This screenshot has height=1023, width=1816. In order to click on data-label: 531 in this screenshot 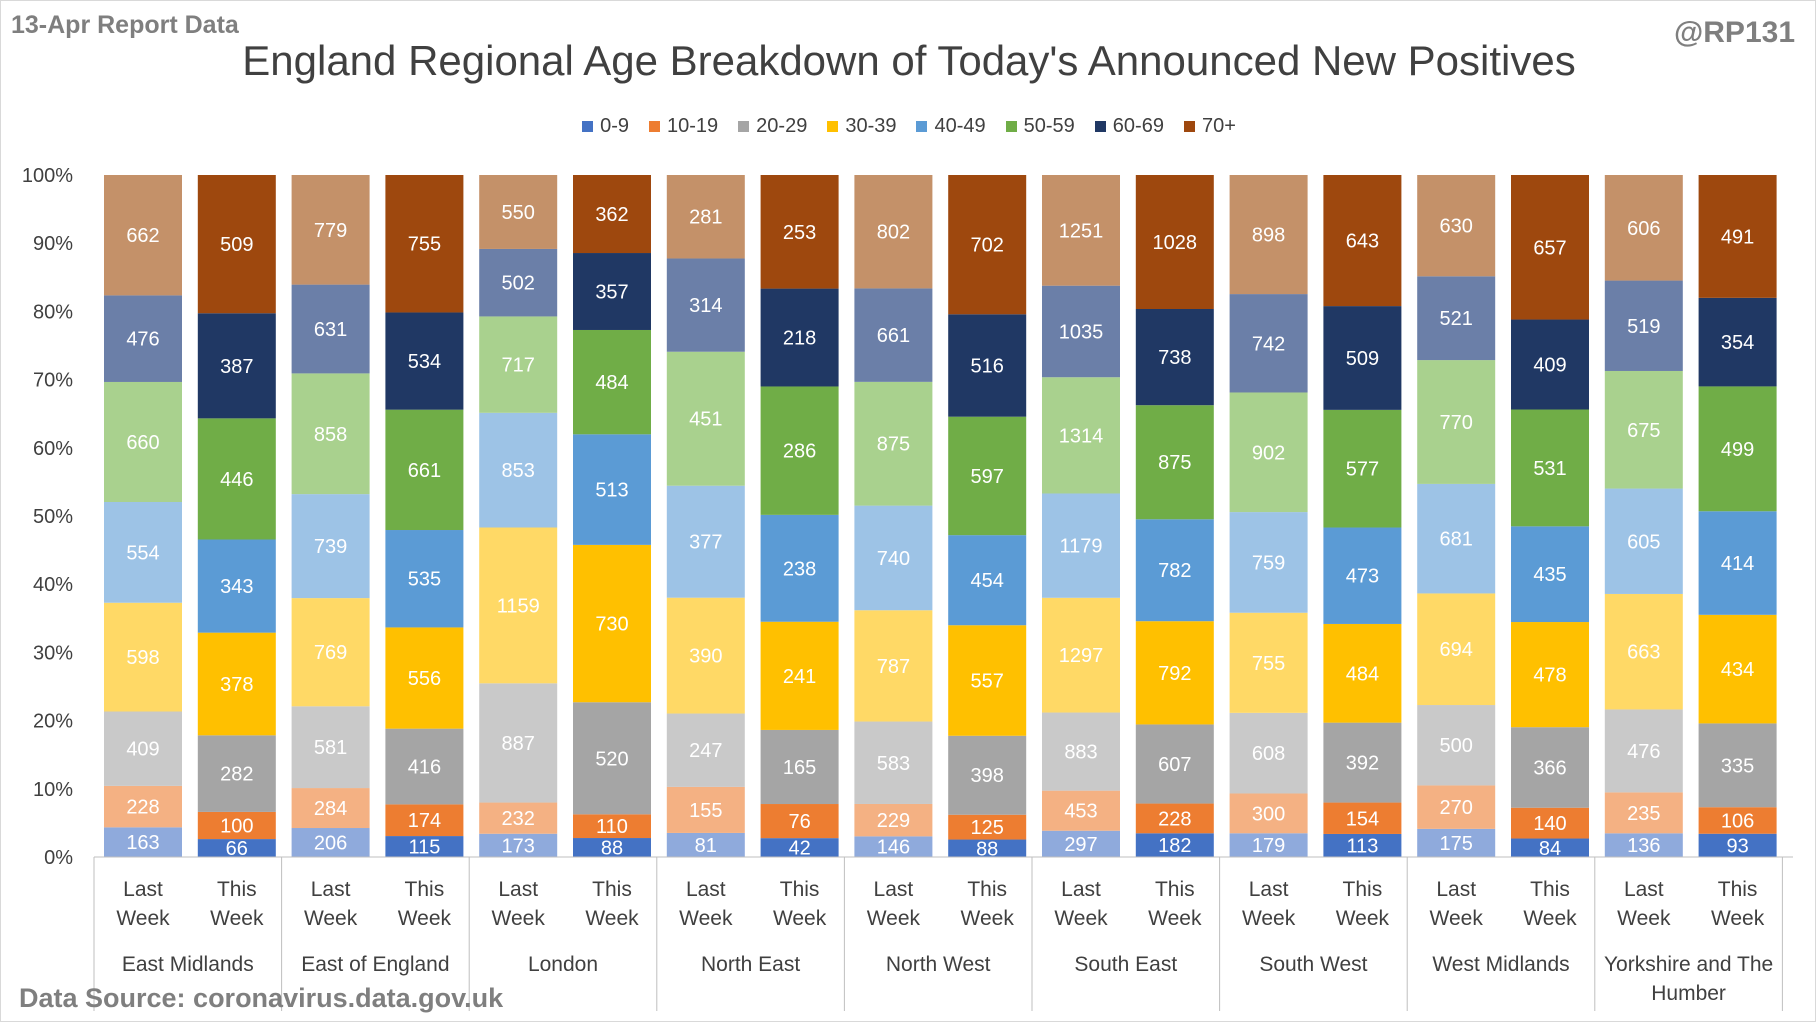, I will do `click(1549, 469)`.